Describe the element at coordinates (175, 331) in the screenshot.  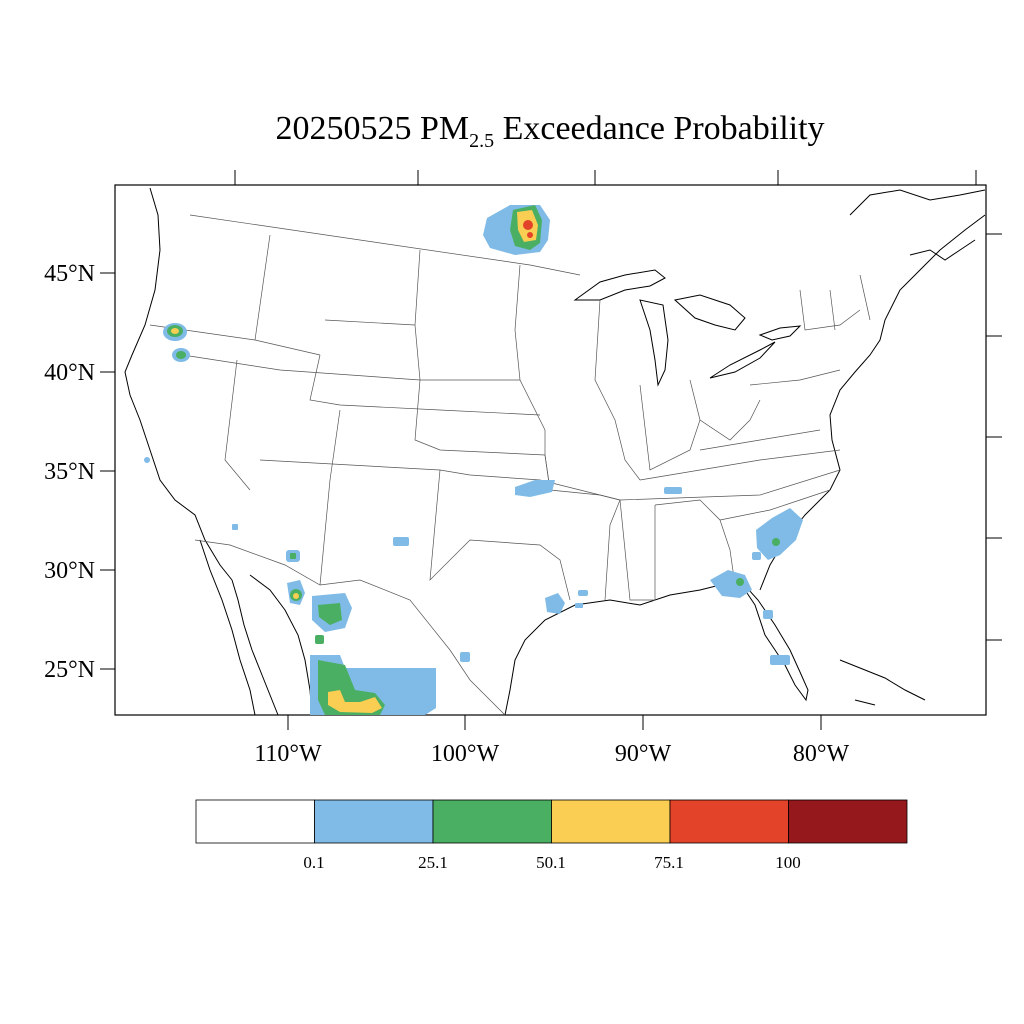
I see `blob-oregon-high` at that location.